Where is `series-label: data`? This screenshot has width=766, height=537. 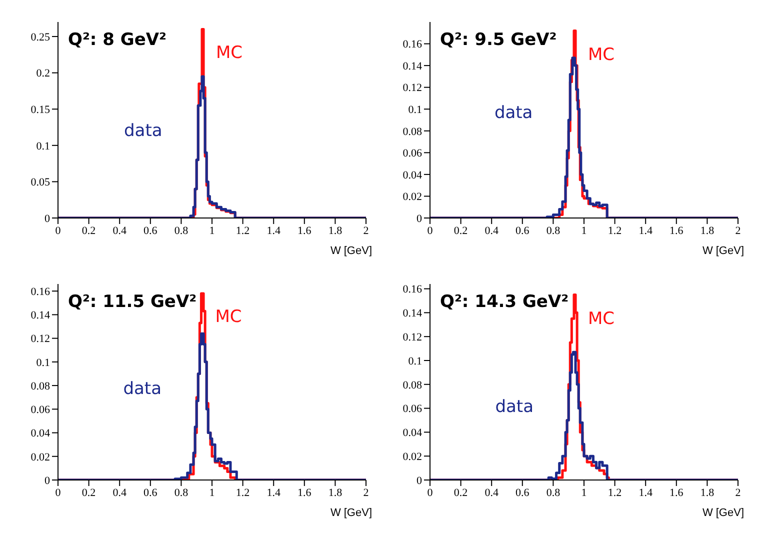 series-label: data is located at coordinates (514, 407).